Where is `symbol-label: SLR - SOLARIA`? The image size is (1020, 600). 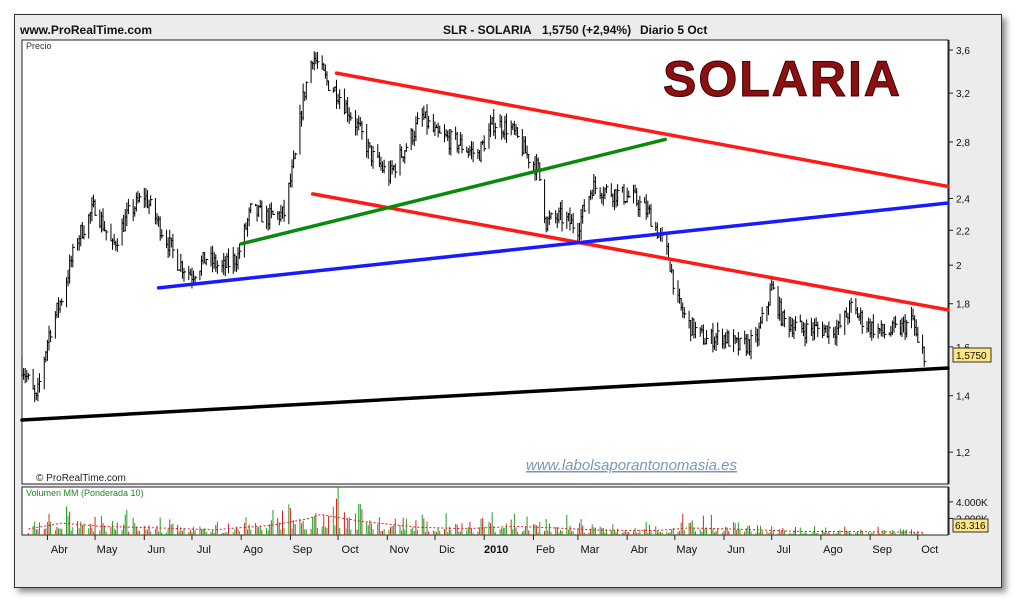
symbol-label: SLR - SOLARIA is located at coordinates (487, 30).